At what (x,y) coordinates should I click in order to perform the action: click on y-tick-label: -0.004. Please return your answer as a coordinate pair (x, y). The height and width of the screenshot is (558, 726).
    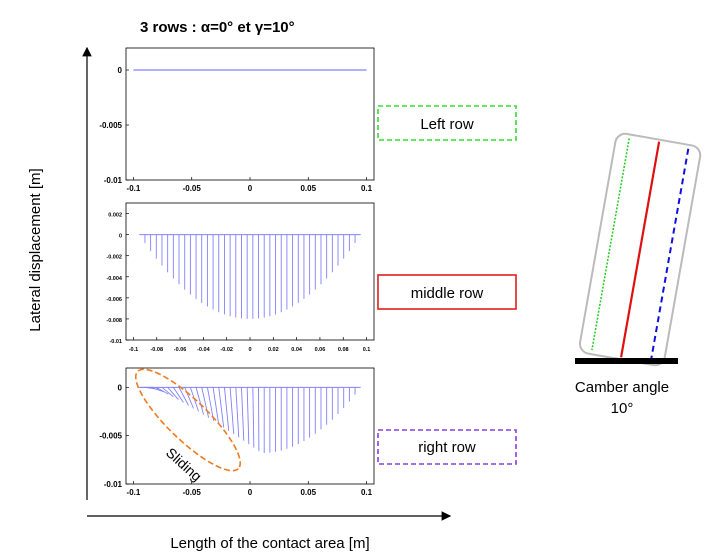
    Looking at the image, I should click on (114, 279).